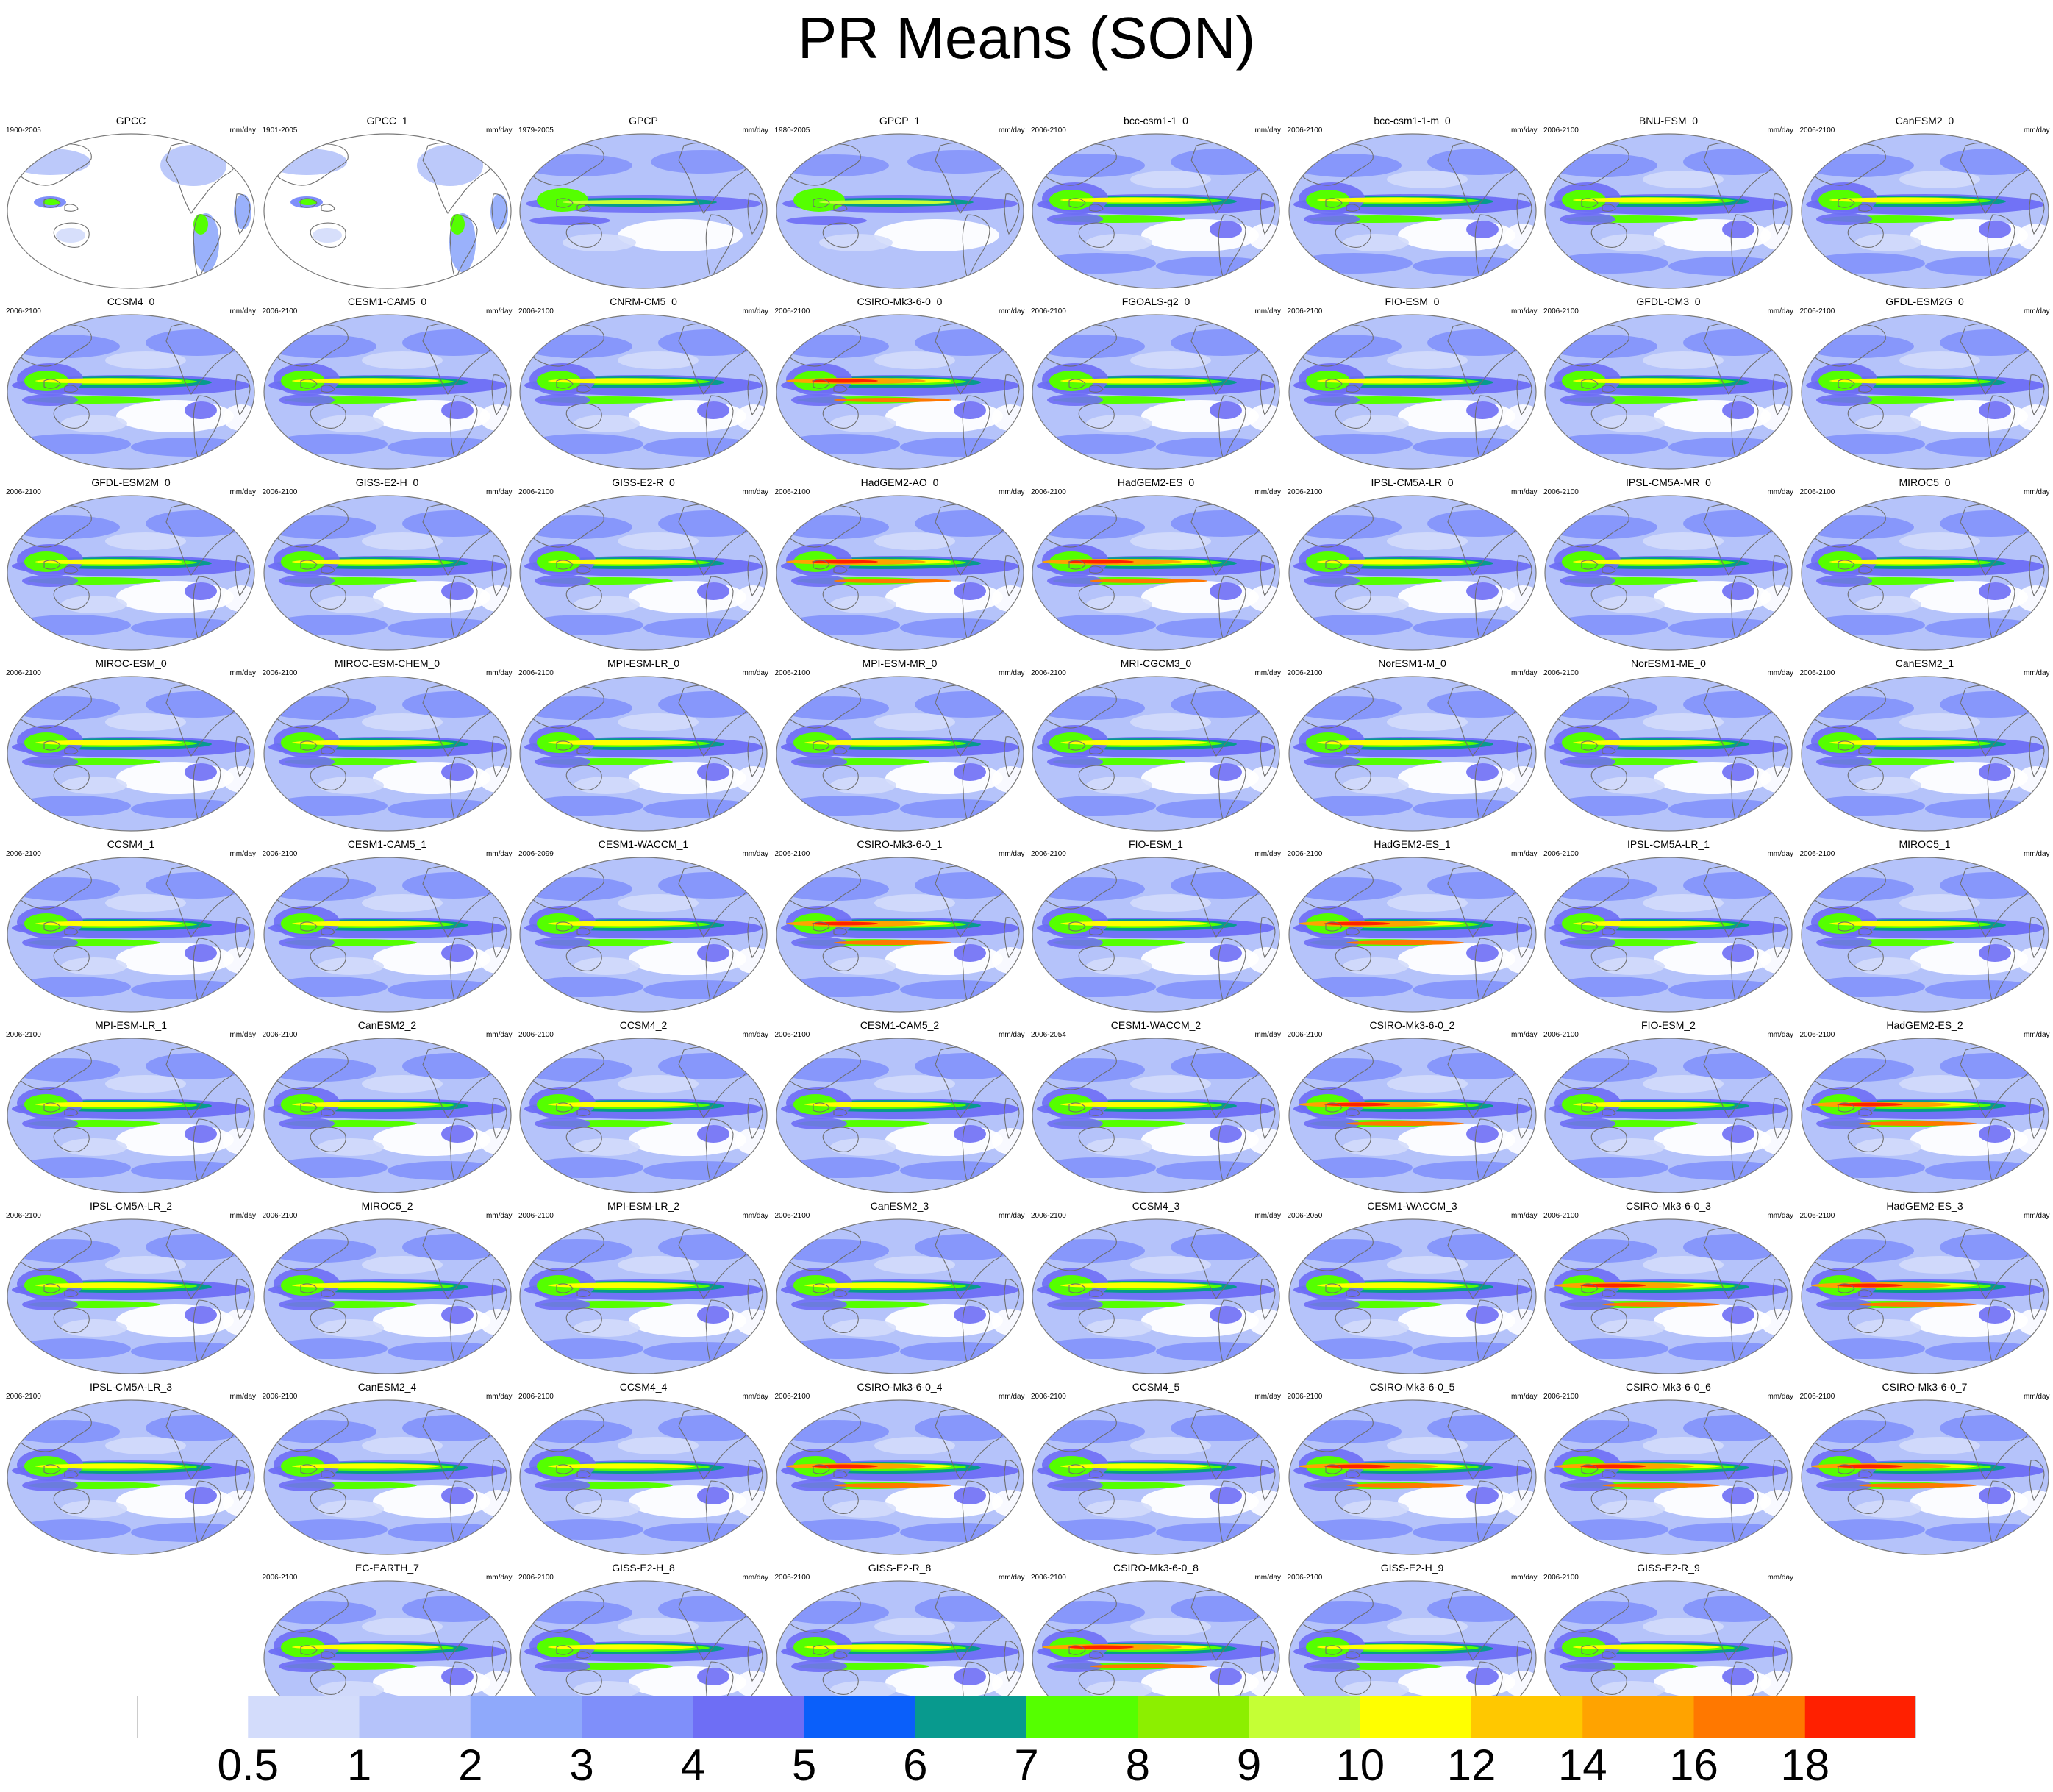 This screenshot has height=1792, width=2053. What do you see at coordinates (1156, 121) in the screenshot?
I see `panel-title: bcc-csm1-1_0` at bounding box center [1156, 121].